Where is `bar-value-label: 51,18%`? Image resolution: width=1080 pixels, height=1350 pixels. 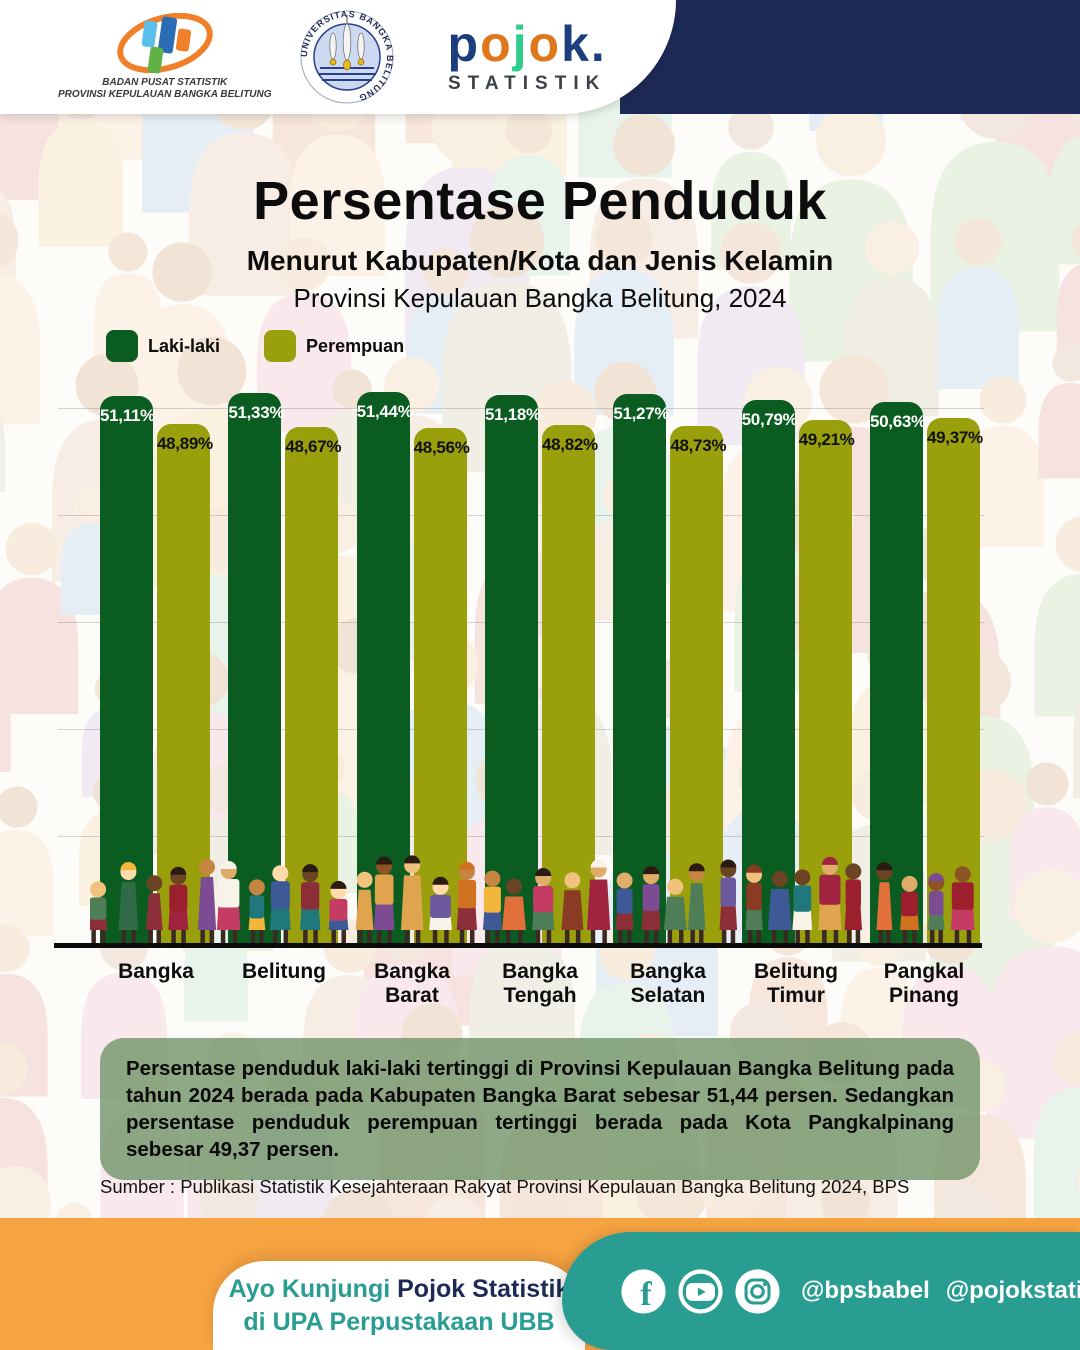
bar-value-label: 51,18% is located at coordinates (512, 414).